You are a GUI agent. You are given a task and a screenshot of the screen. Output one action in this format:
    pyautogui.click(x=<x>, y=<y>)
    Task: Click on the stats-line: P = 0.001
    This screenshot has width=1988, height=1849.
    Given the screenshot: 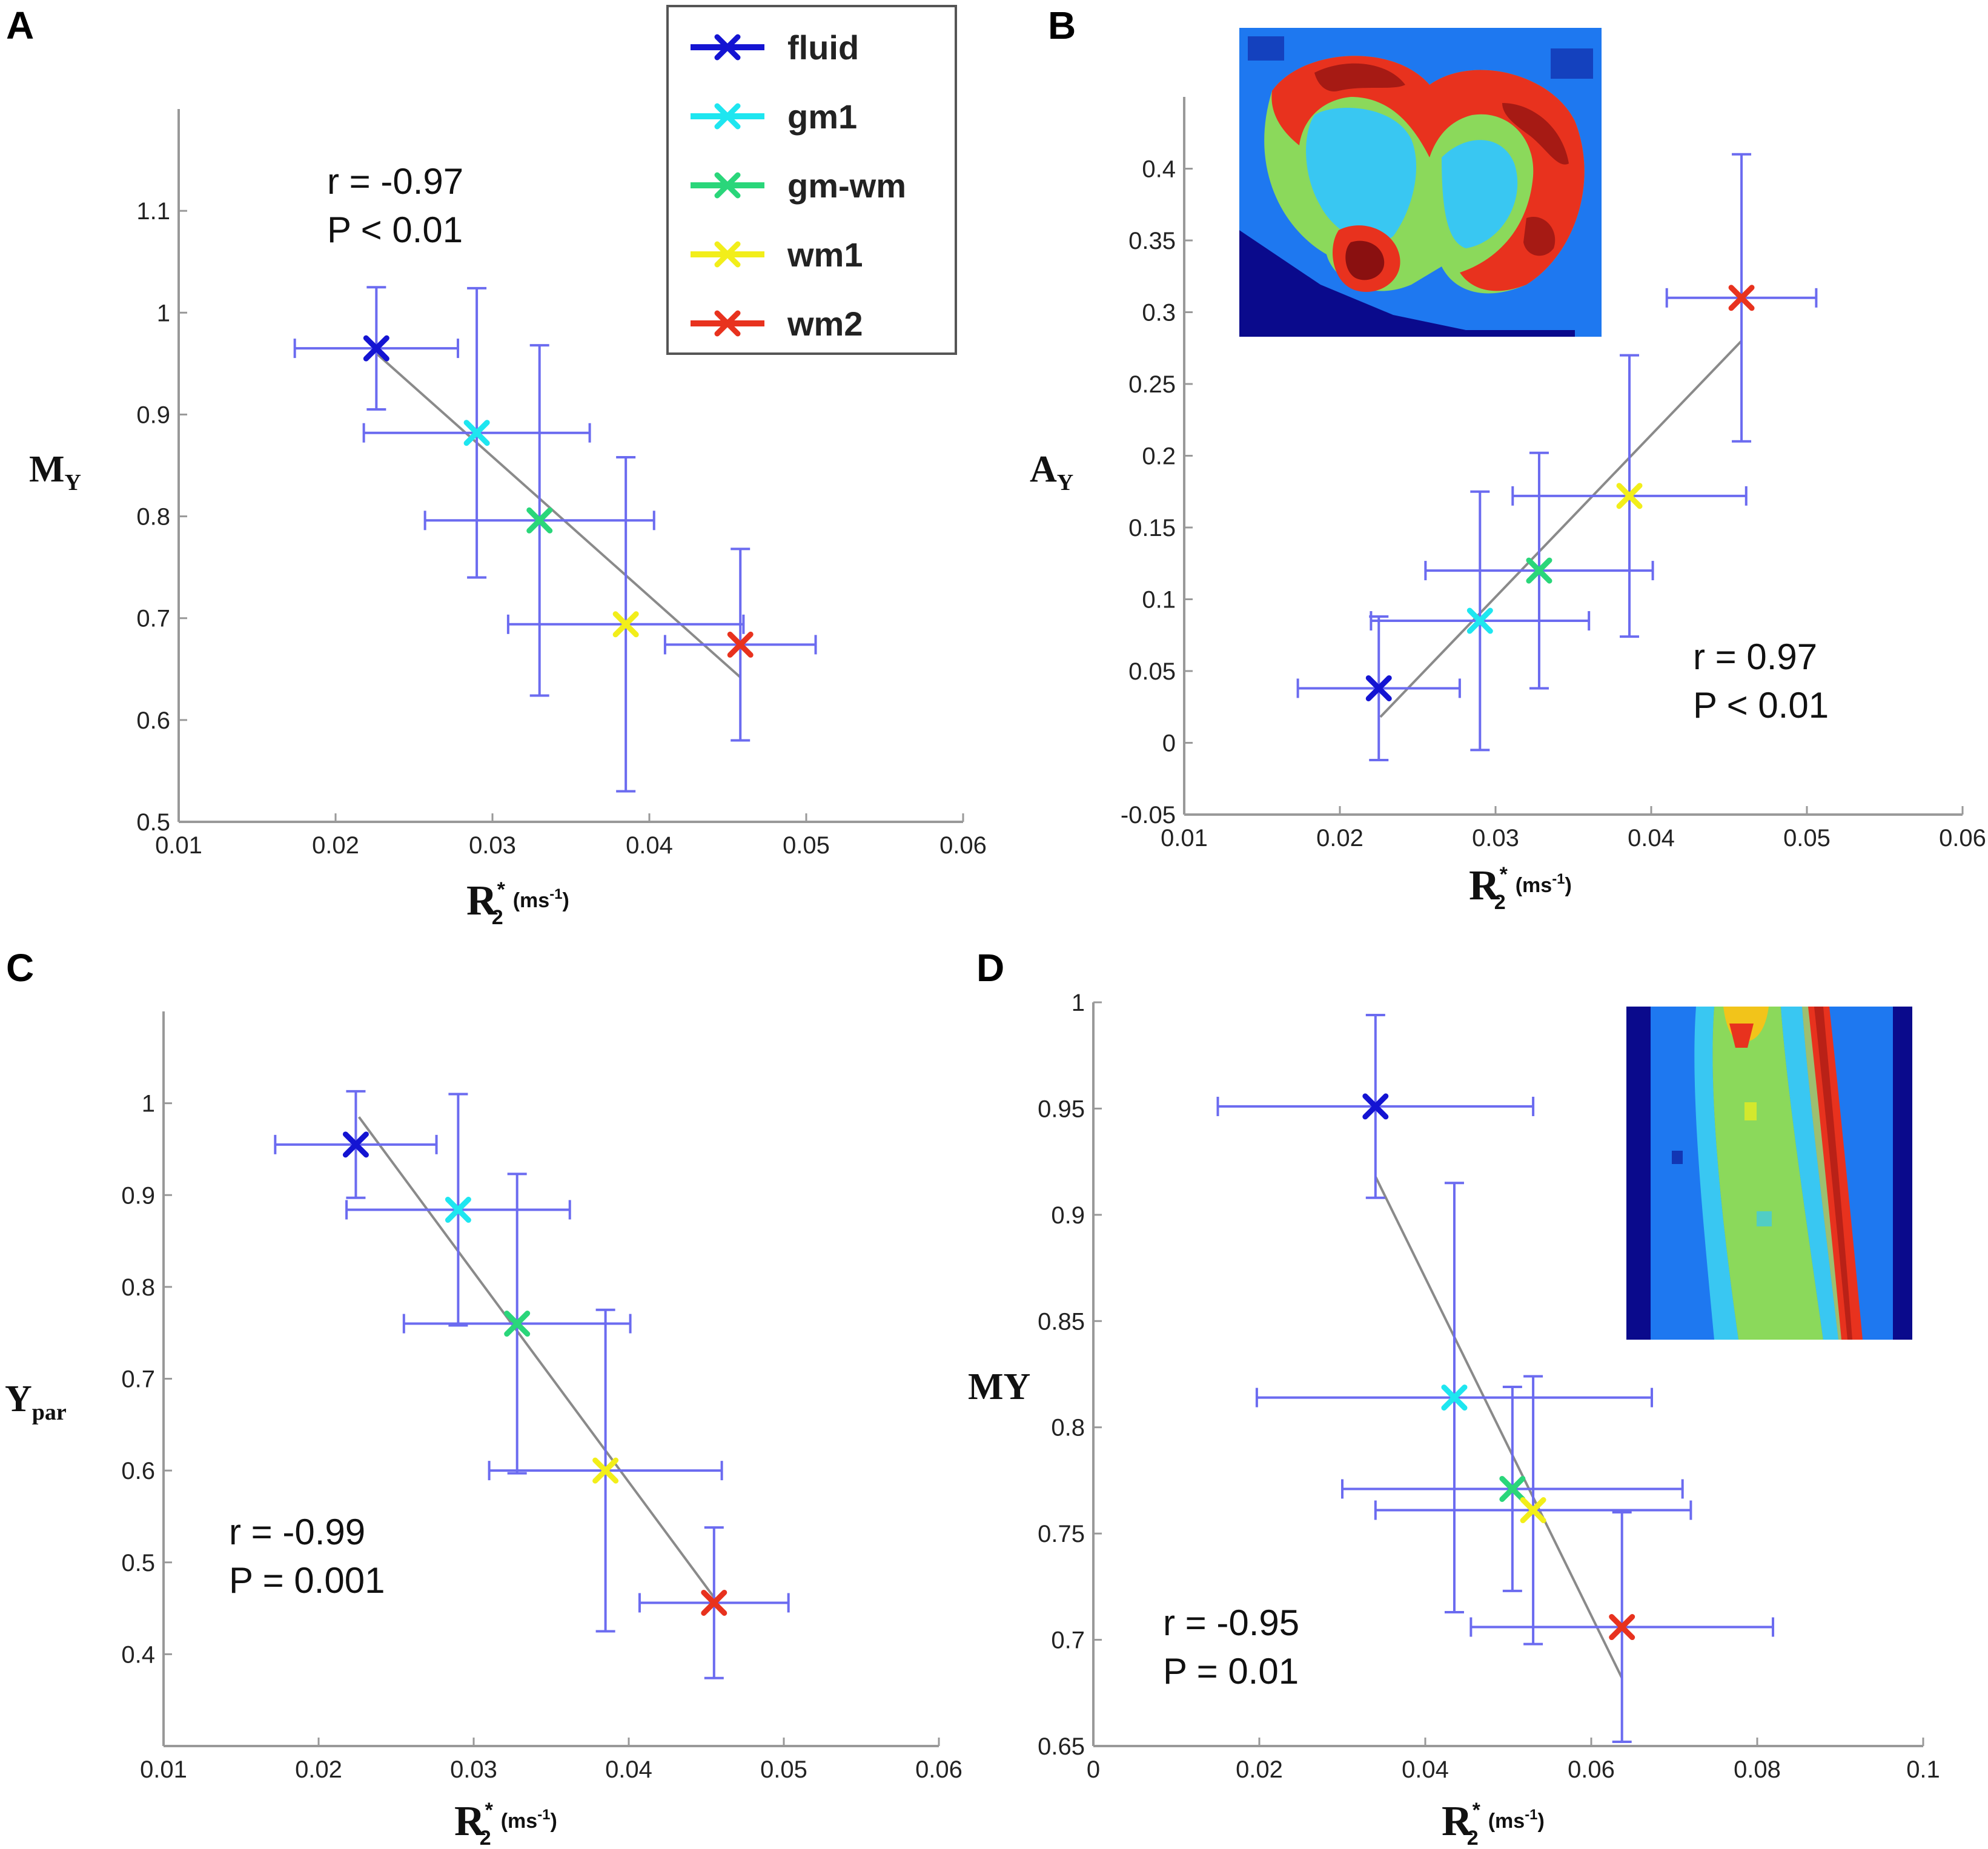 What is the action you would take?
    pyautogui.click(x=307, y=1580)
    